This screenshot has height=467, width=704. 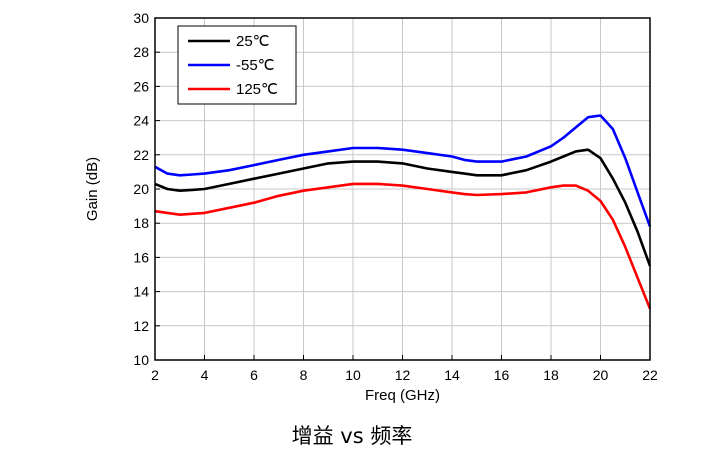 What do you see at coordinates (141, 257) in the screenshot?
I see `y-tick-label: 16` at bounding box center [141, 257].